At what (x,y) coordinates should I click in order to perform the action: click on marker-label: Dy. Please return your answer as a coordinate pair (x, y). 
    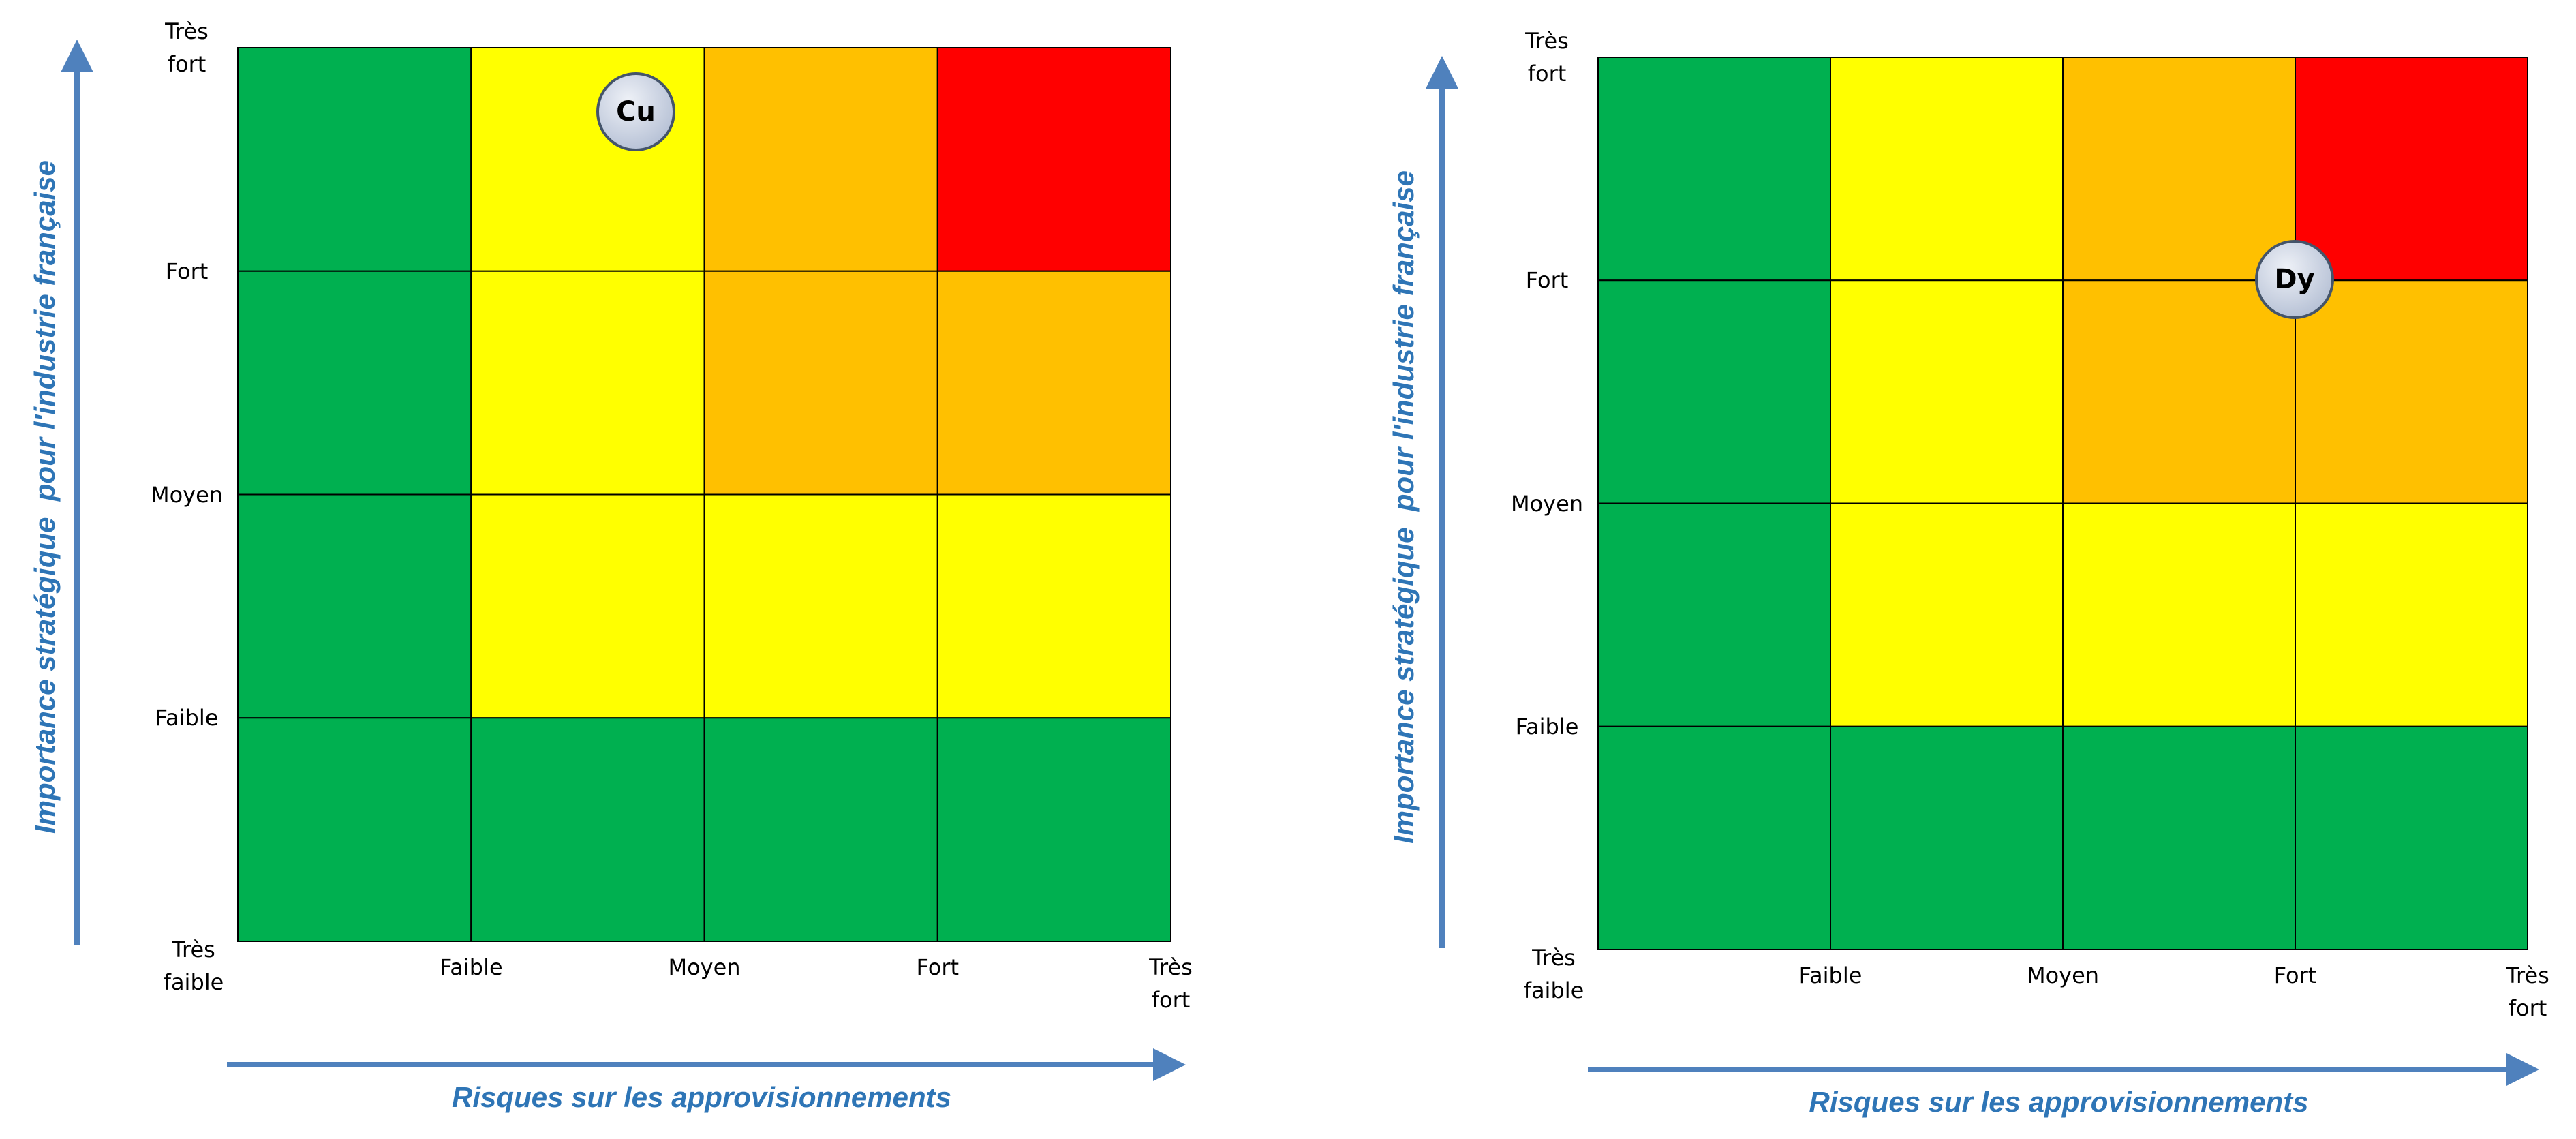
    Looking at the image, I should click on (2294, 279).